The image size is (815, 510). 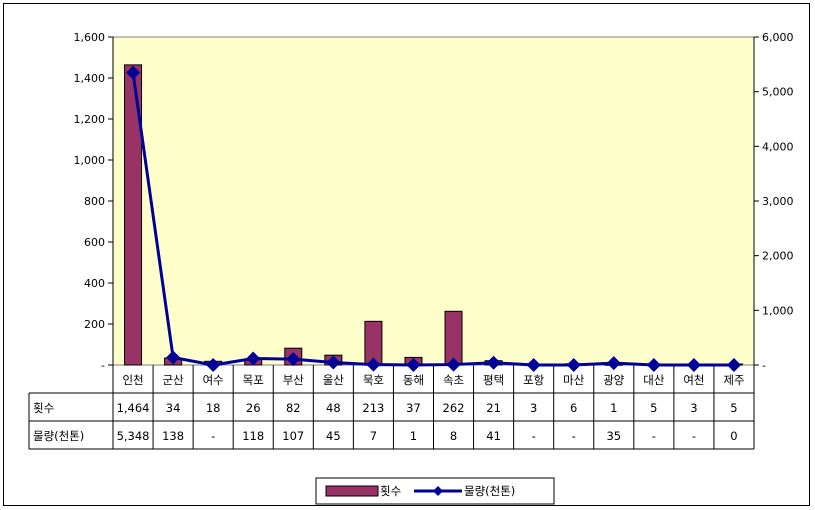 I want to click on right-tick-label: 5,000, so click(x=778, y=92).